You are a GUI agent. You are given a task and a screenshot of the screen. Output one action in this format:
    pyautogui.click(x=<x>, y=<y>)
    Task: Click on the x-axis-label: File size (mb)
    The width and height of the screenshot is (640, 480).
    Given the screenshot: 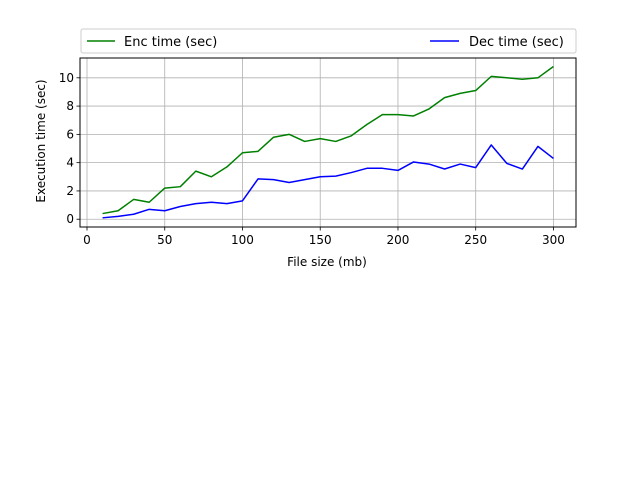 What is the action you would take?
    pyautogui.click(x=327, y=262)
    